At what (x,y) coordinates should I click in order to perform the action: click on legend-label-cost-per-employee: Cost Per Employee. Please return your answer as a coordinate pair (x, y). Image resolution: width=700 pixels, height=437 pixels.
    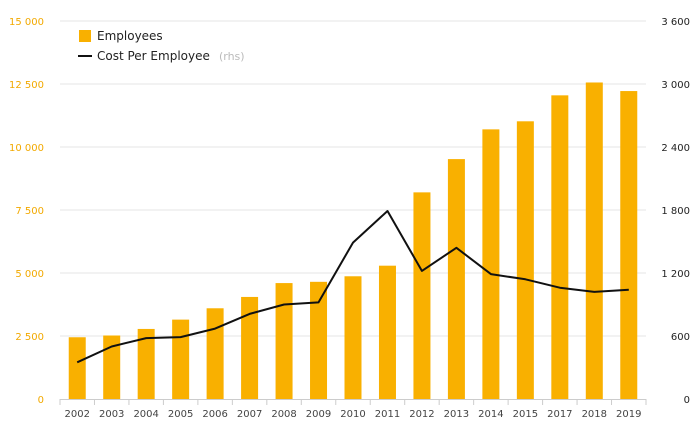
    Looking at the image, I should click on (153, 56).